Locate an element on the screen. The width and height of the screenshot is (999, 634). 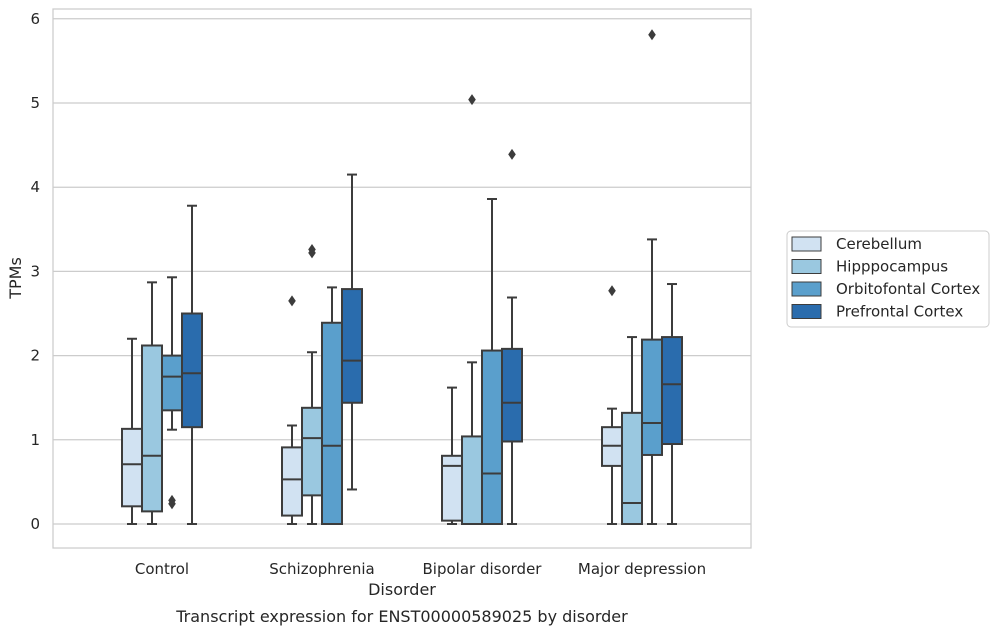
y-tick-label: 1 is located at coordinates (35, 440).